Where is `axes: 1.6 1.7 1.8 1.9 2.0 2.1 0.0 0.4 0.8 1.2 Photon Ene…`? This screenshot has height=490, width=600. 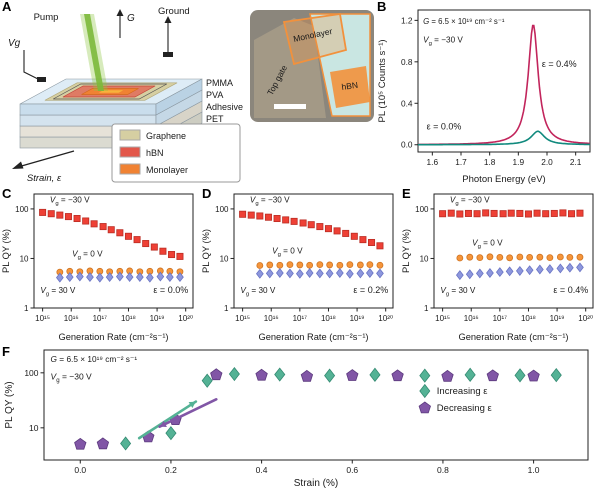 axes: 1.6 1.7 1.8 1.9 2.0 2.1 0.0 0.4 0.8 1.2 Photon Ene… is located at coordinates (484, 97).